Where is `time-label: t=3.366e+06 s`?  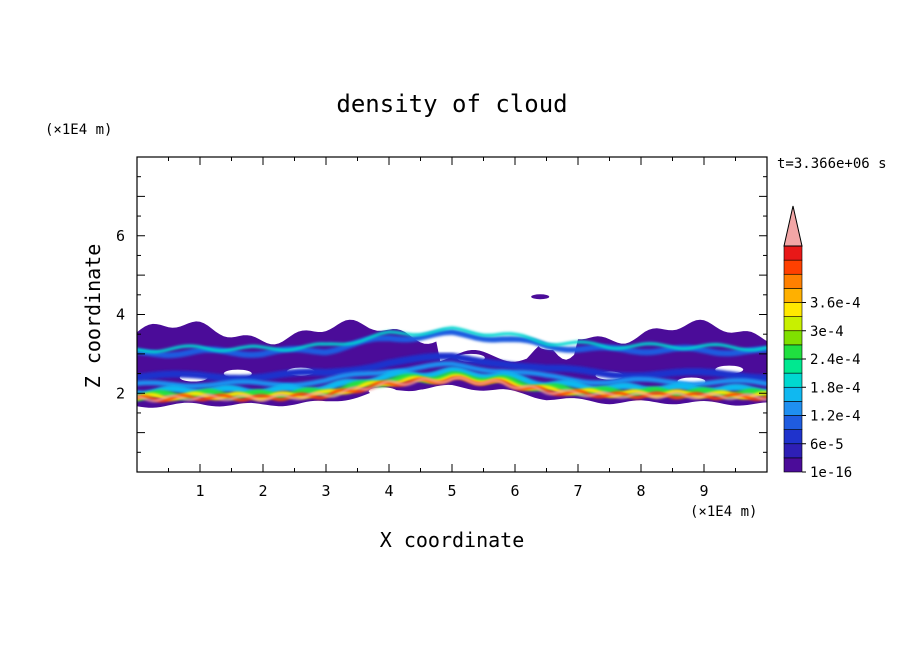
time-label: t=3.366e+06 s is located at coordinates (832, 164).